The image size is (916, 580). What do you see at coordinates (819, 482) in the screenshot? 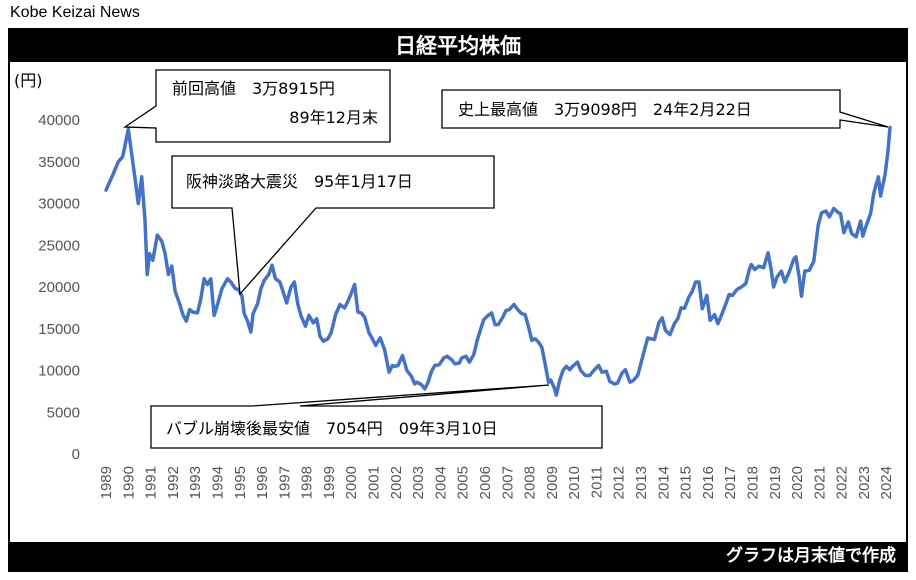
I see `x-tick-label: 2021` at bounding box center [819, 482].